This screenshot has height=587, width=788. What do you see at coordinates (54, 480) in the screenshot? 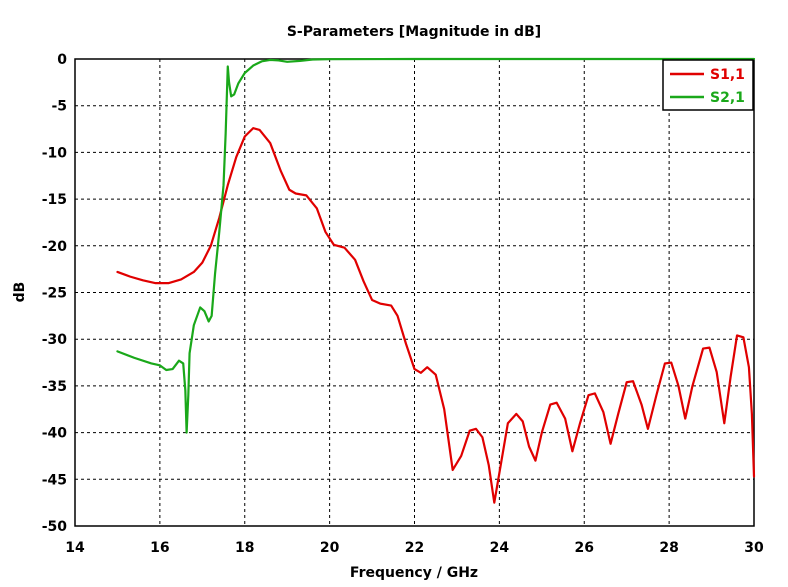
I see `y-tick-label: -45` at bounding box center [54, 480].